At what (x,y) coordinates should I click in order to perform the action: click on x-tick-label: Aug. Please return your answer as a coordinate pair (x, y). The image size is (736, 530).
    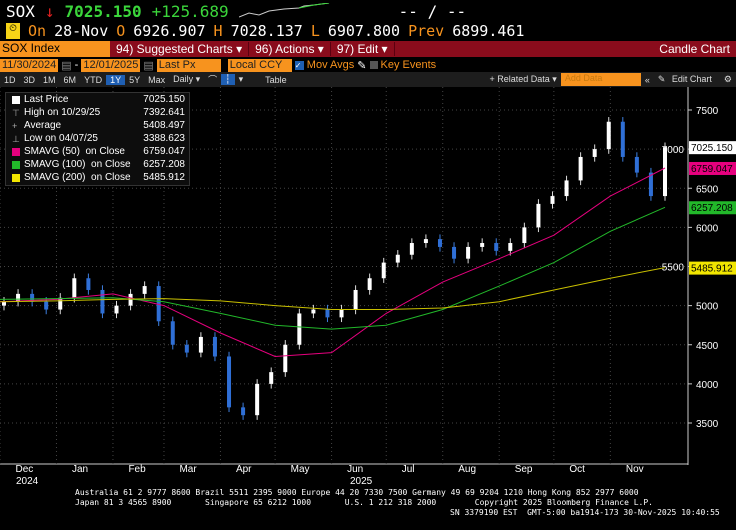
    Looking at the image, I should click on (467, 469).